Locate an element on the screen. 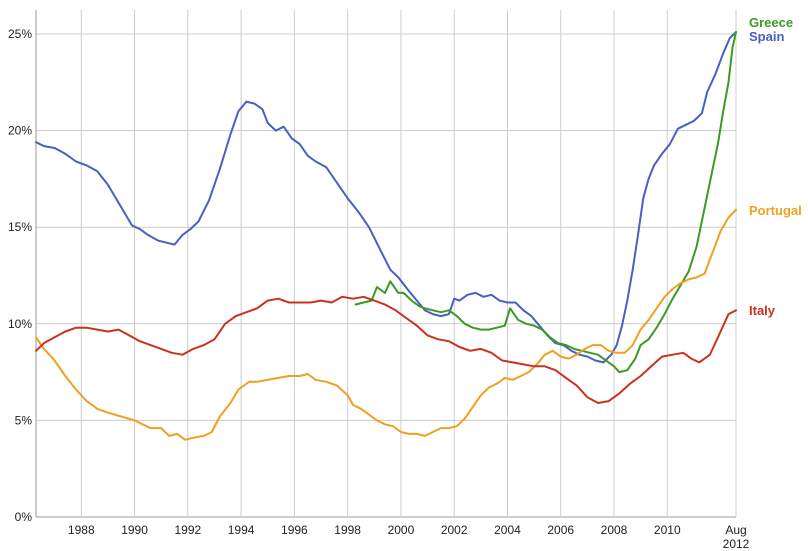 The image size is (808, 551). y-tick-label: 15% is located at coordinates (20, 227).